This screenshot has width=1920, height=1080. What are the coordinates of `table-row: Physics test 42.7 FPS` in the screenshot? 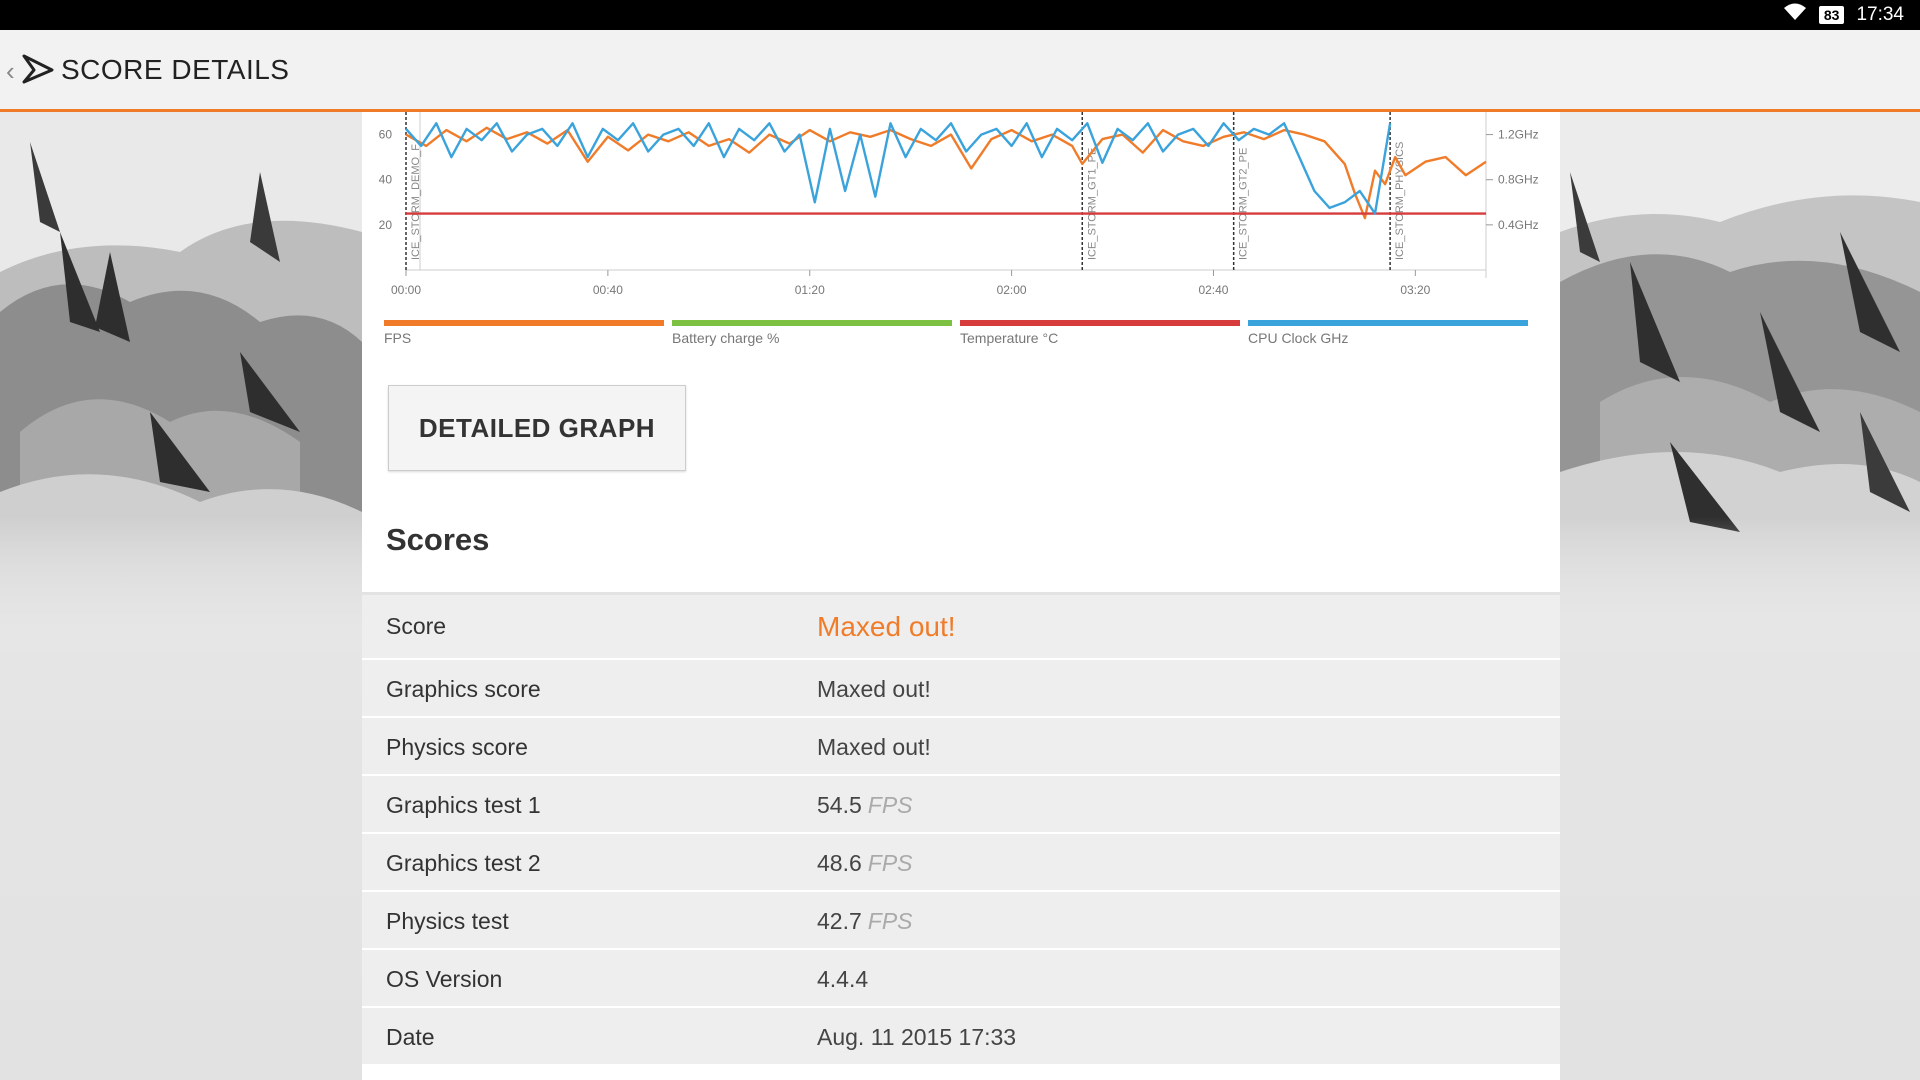 It's located at (961, 919).